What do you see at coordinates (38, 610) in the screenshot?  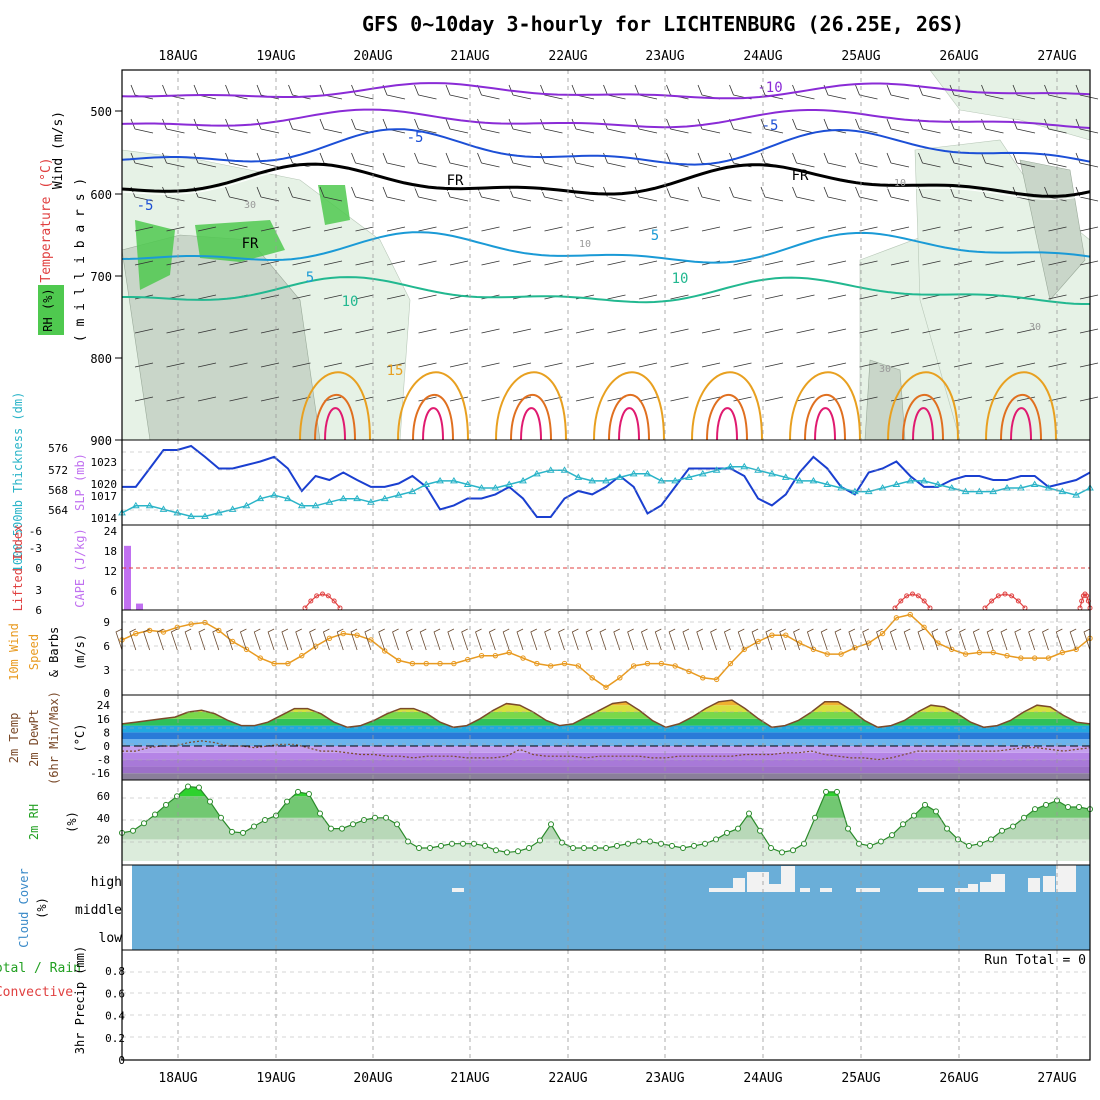 I see `li-tick-label: 6` at bounding box center [38, 610].